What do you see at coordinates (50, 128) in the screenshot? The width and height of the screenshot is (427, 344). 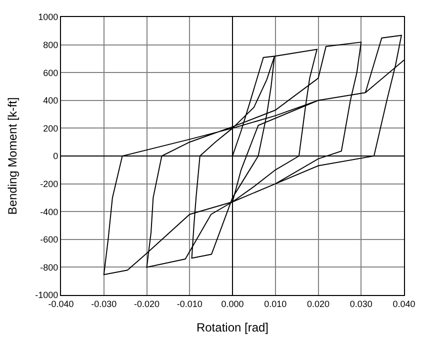 I see `y-tick-label: 200` at bounding box center [50, 128].